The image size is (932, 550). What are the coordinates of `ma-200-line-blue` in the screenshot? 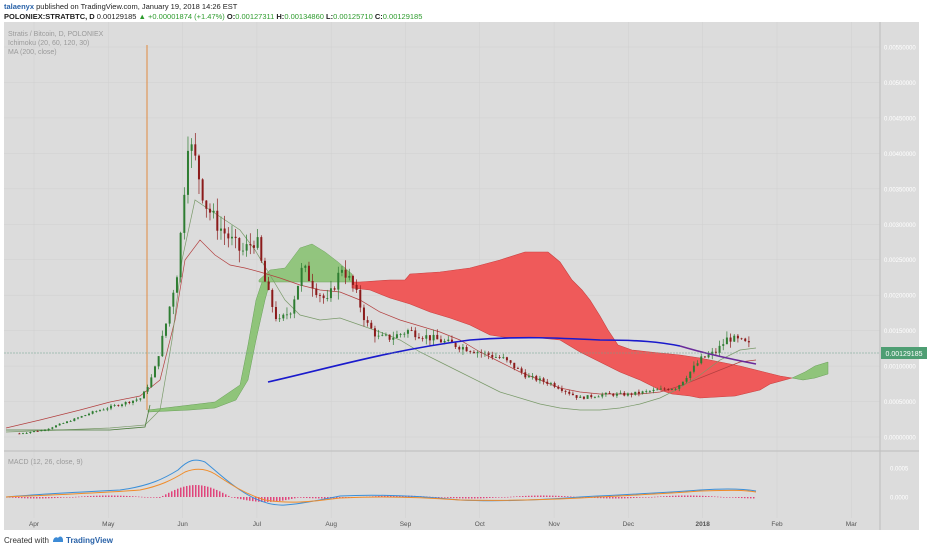 It's located at (474, 359).